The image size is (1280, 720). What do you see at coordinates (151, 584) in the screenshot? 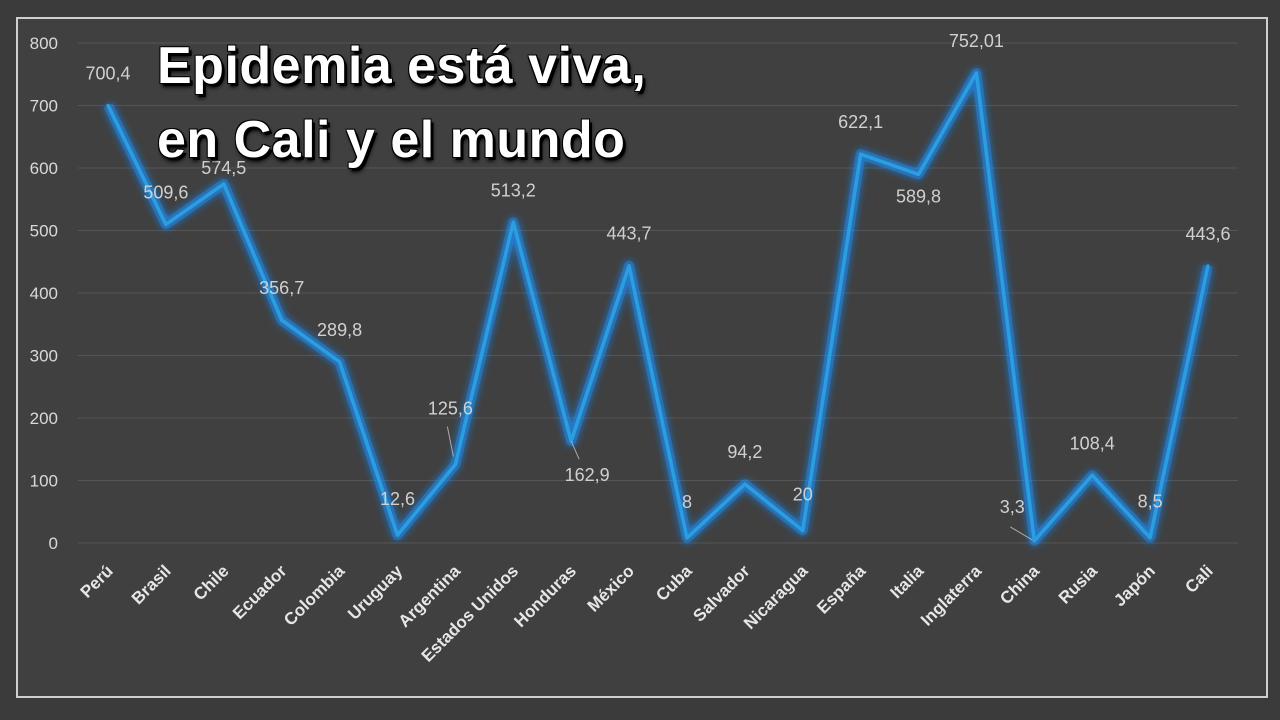
I see `x-tick-label: Brasil` at bounding box center [151, 584].